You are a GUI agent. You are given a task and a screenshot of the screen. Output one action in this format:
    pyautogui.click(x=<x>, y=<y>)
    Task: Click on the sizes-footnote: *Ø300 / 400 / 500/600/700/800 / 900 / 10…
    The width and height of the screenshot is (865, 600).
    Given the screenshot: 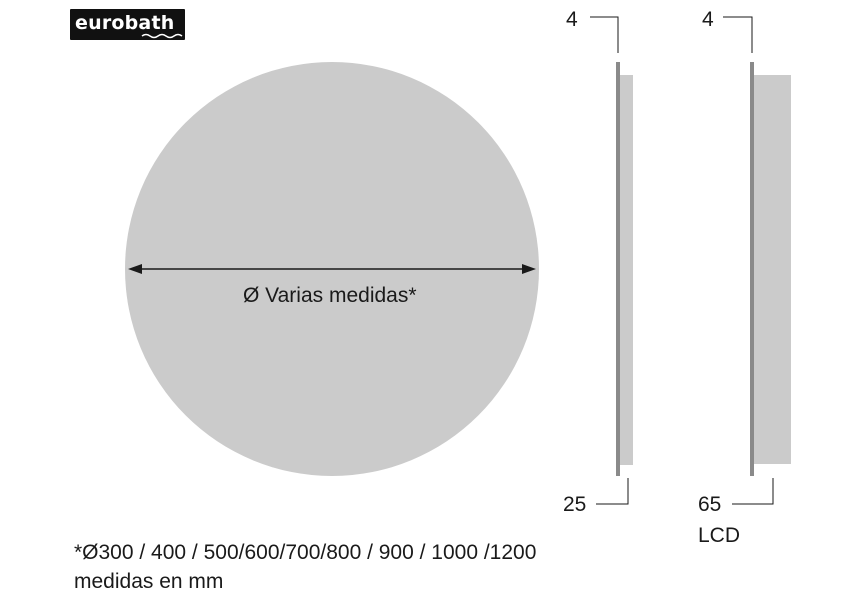 What is the action you would take?
    pyautogui.click(x=305, y=552)
    